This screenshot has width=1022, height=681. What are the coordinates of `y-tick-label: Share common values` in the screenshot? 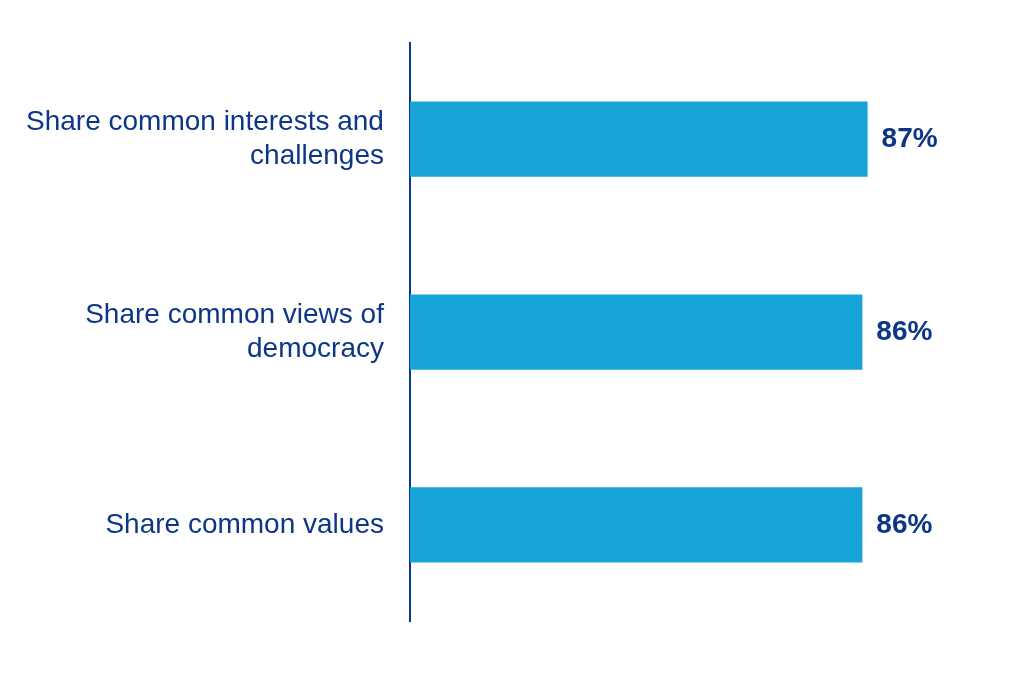 It's located at (244, 523).